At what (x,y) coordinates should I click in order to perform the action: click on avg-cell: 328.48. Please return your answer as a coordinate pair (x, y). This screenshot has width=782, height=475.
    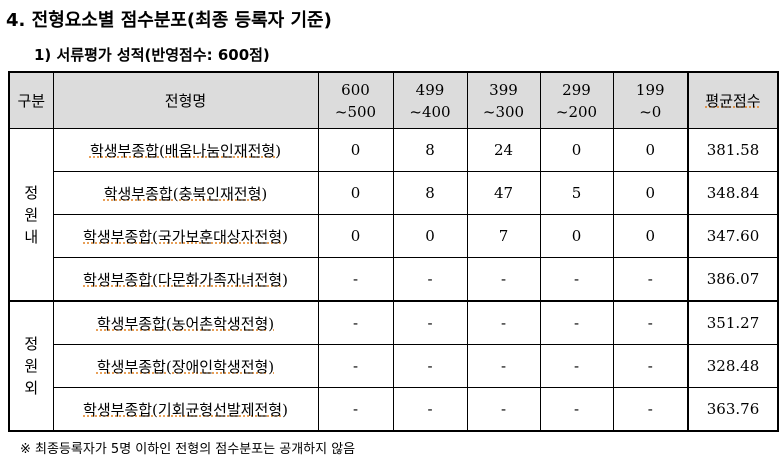
    Looking at the image, I should click on (733, 366).